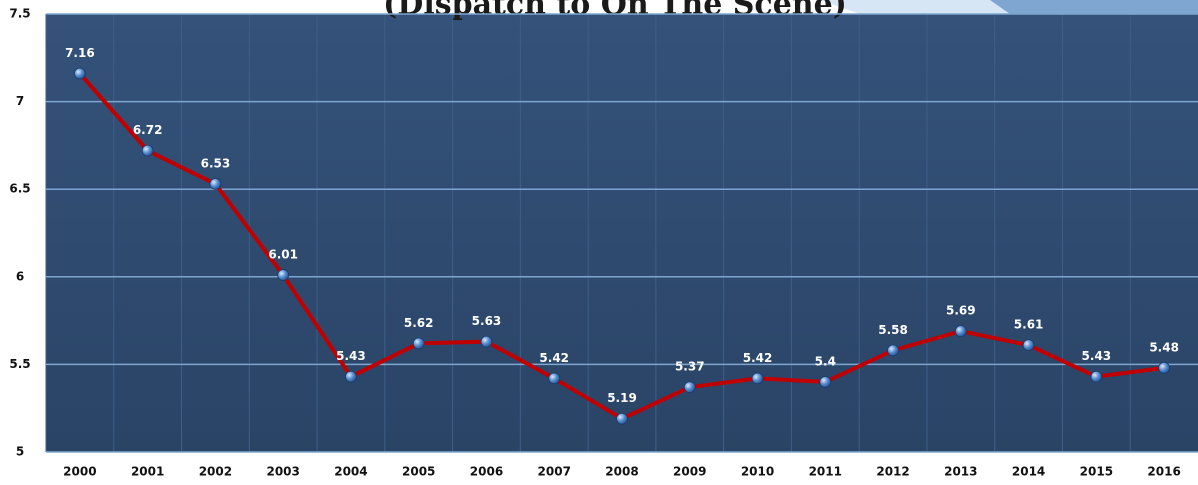 This screenshot has width=1198, height=485. I want to click on x-tick-label: 2008, so click(621, 472).